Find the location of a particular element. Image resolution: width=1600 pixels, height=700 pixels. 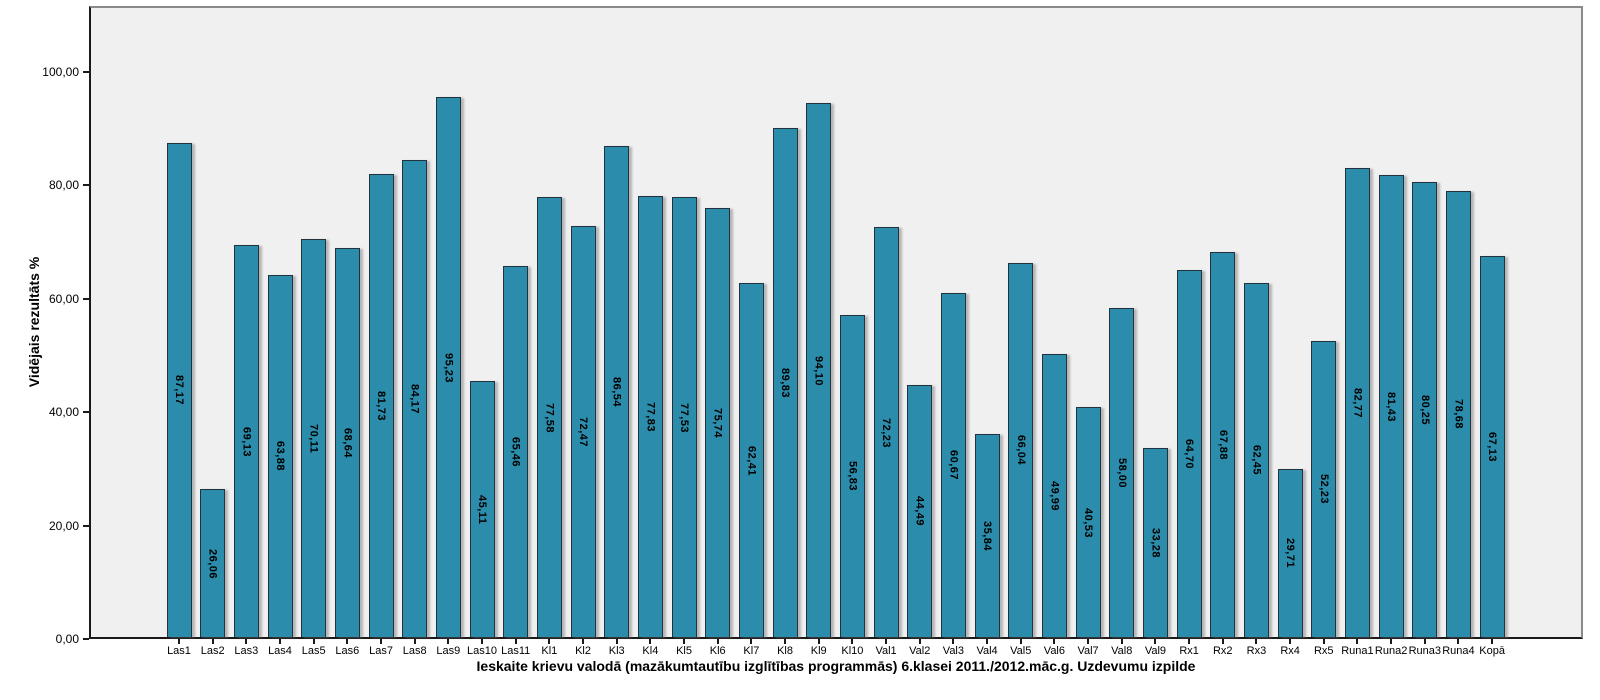

bar-value-label: 63,88 is located at coordinates (280, 456).